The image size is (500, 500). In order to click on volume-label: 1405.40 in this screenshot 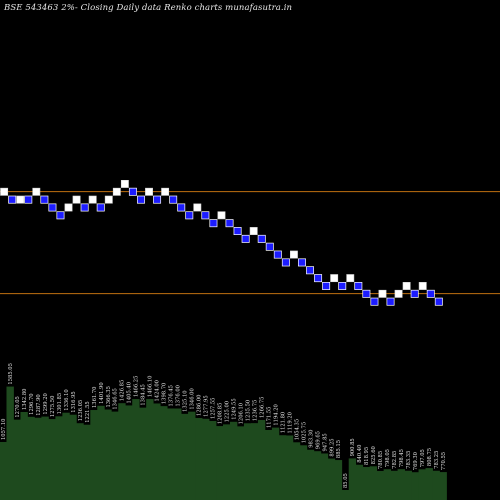, I will do `click(130, 392)`.